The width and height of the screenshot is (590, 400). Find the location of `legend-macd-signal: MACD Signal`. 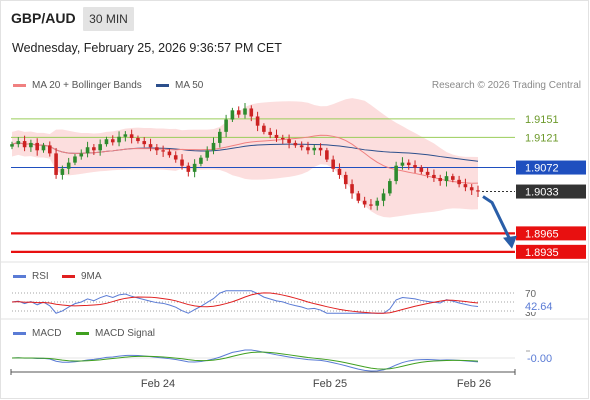

legend-macd-signal: MACD Signal is located at coordinates (115, 333).